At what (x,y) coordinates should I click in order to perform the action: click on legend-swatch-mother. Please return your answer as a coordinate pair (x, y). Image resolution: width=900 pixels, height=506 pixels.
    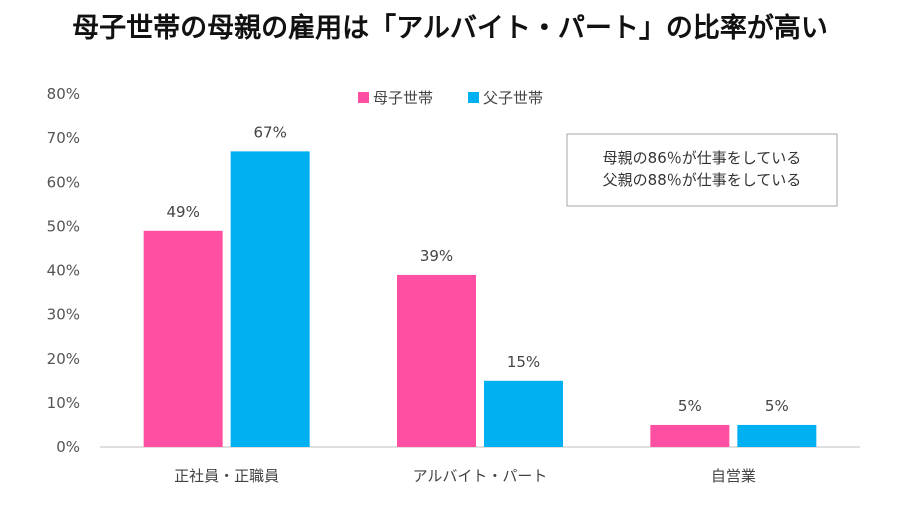
    Looking at the image, I should click on (363, 97).